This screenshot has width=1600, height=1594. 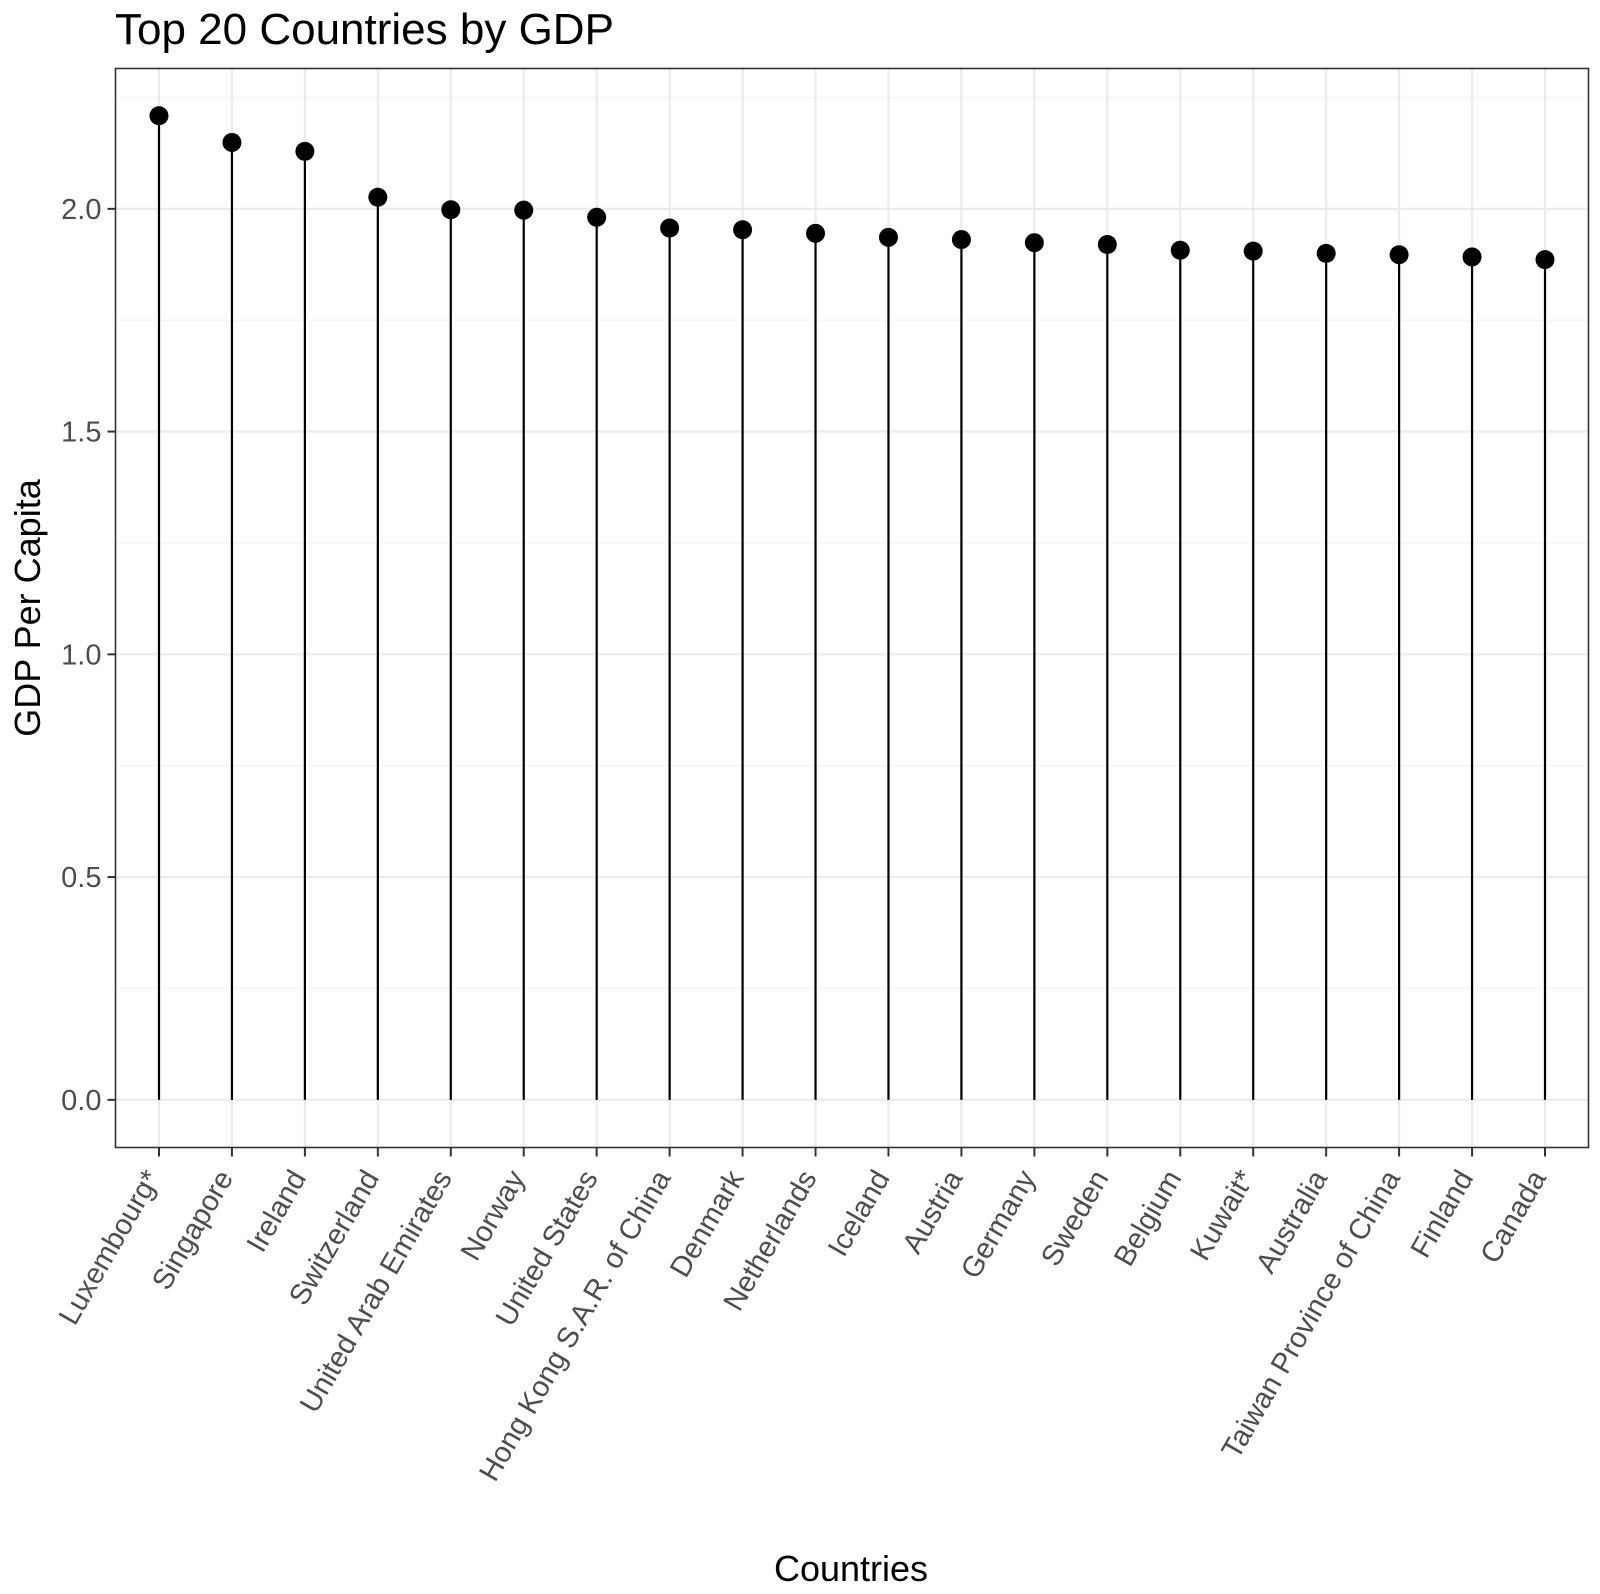 What do you see at coordinates (81, 433) in the screenshot?
I see `y-tick-label: 1.5` at bounding box center [81, 433].